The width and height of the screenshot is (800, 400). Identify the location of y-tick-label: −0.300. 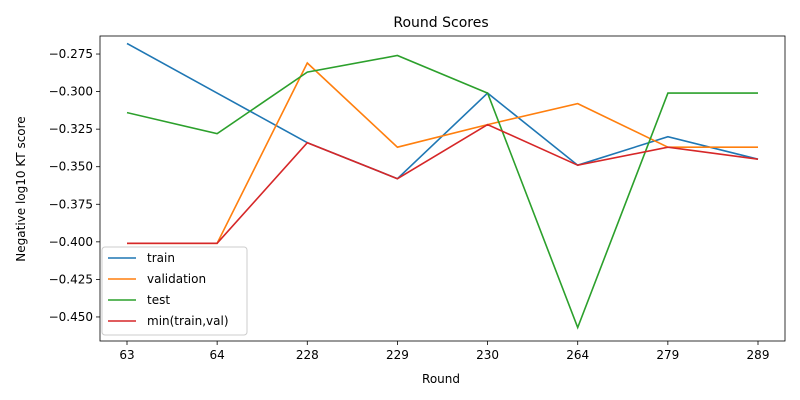
(71, 92).